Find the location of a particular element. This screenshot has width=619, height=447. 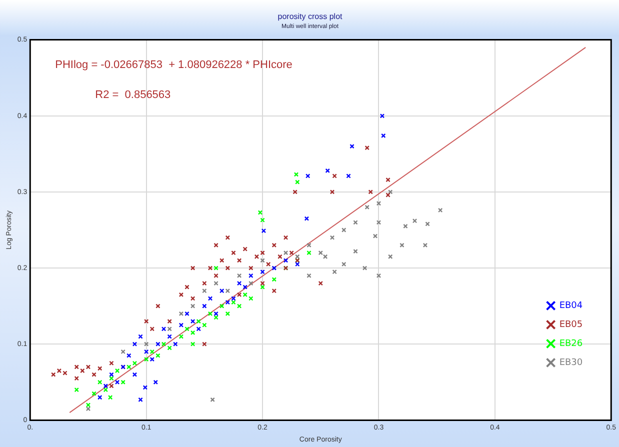

legend-label: EB04 is located at coordinates (571, 306).